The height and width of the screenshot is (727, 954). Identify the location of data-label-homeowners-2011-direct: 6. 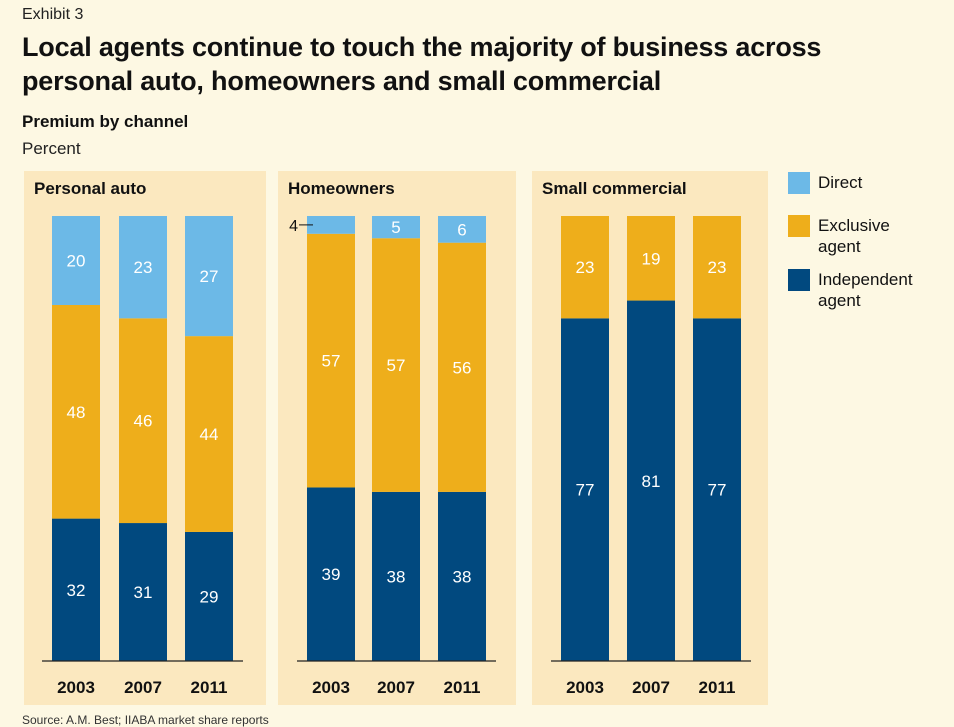
(461, 229).